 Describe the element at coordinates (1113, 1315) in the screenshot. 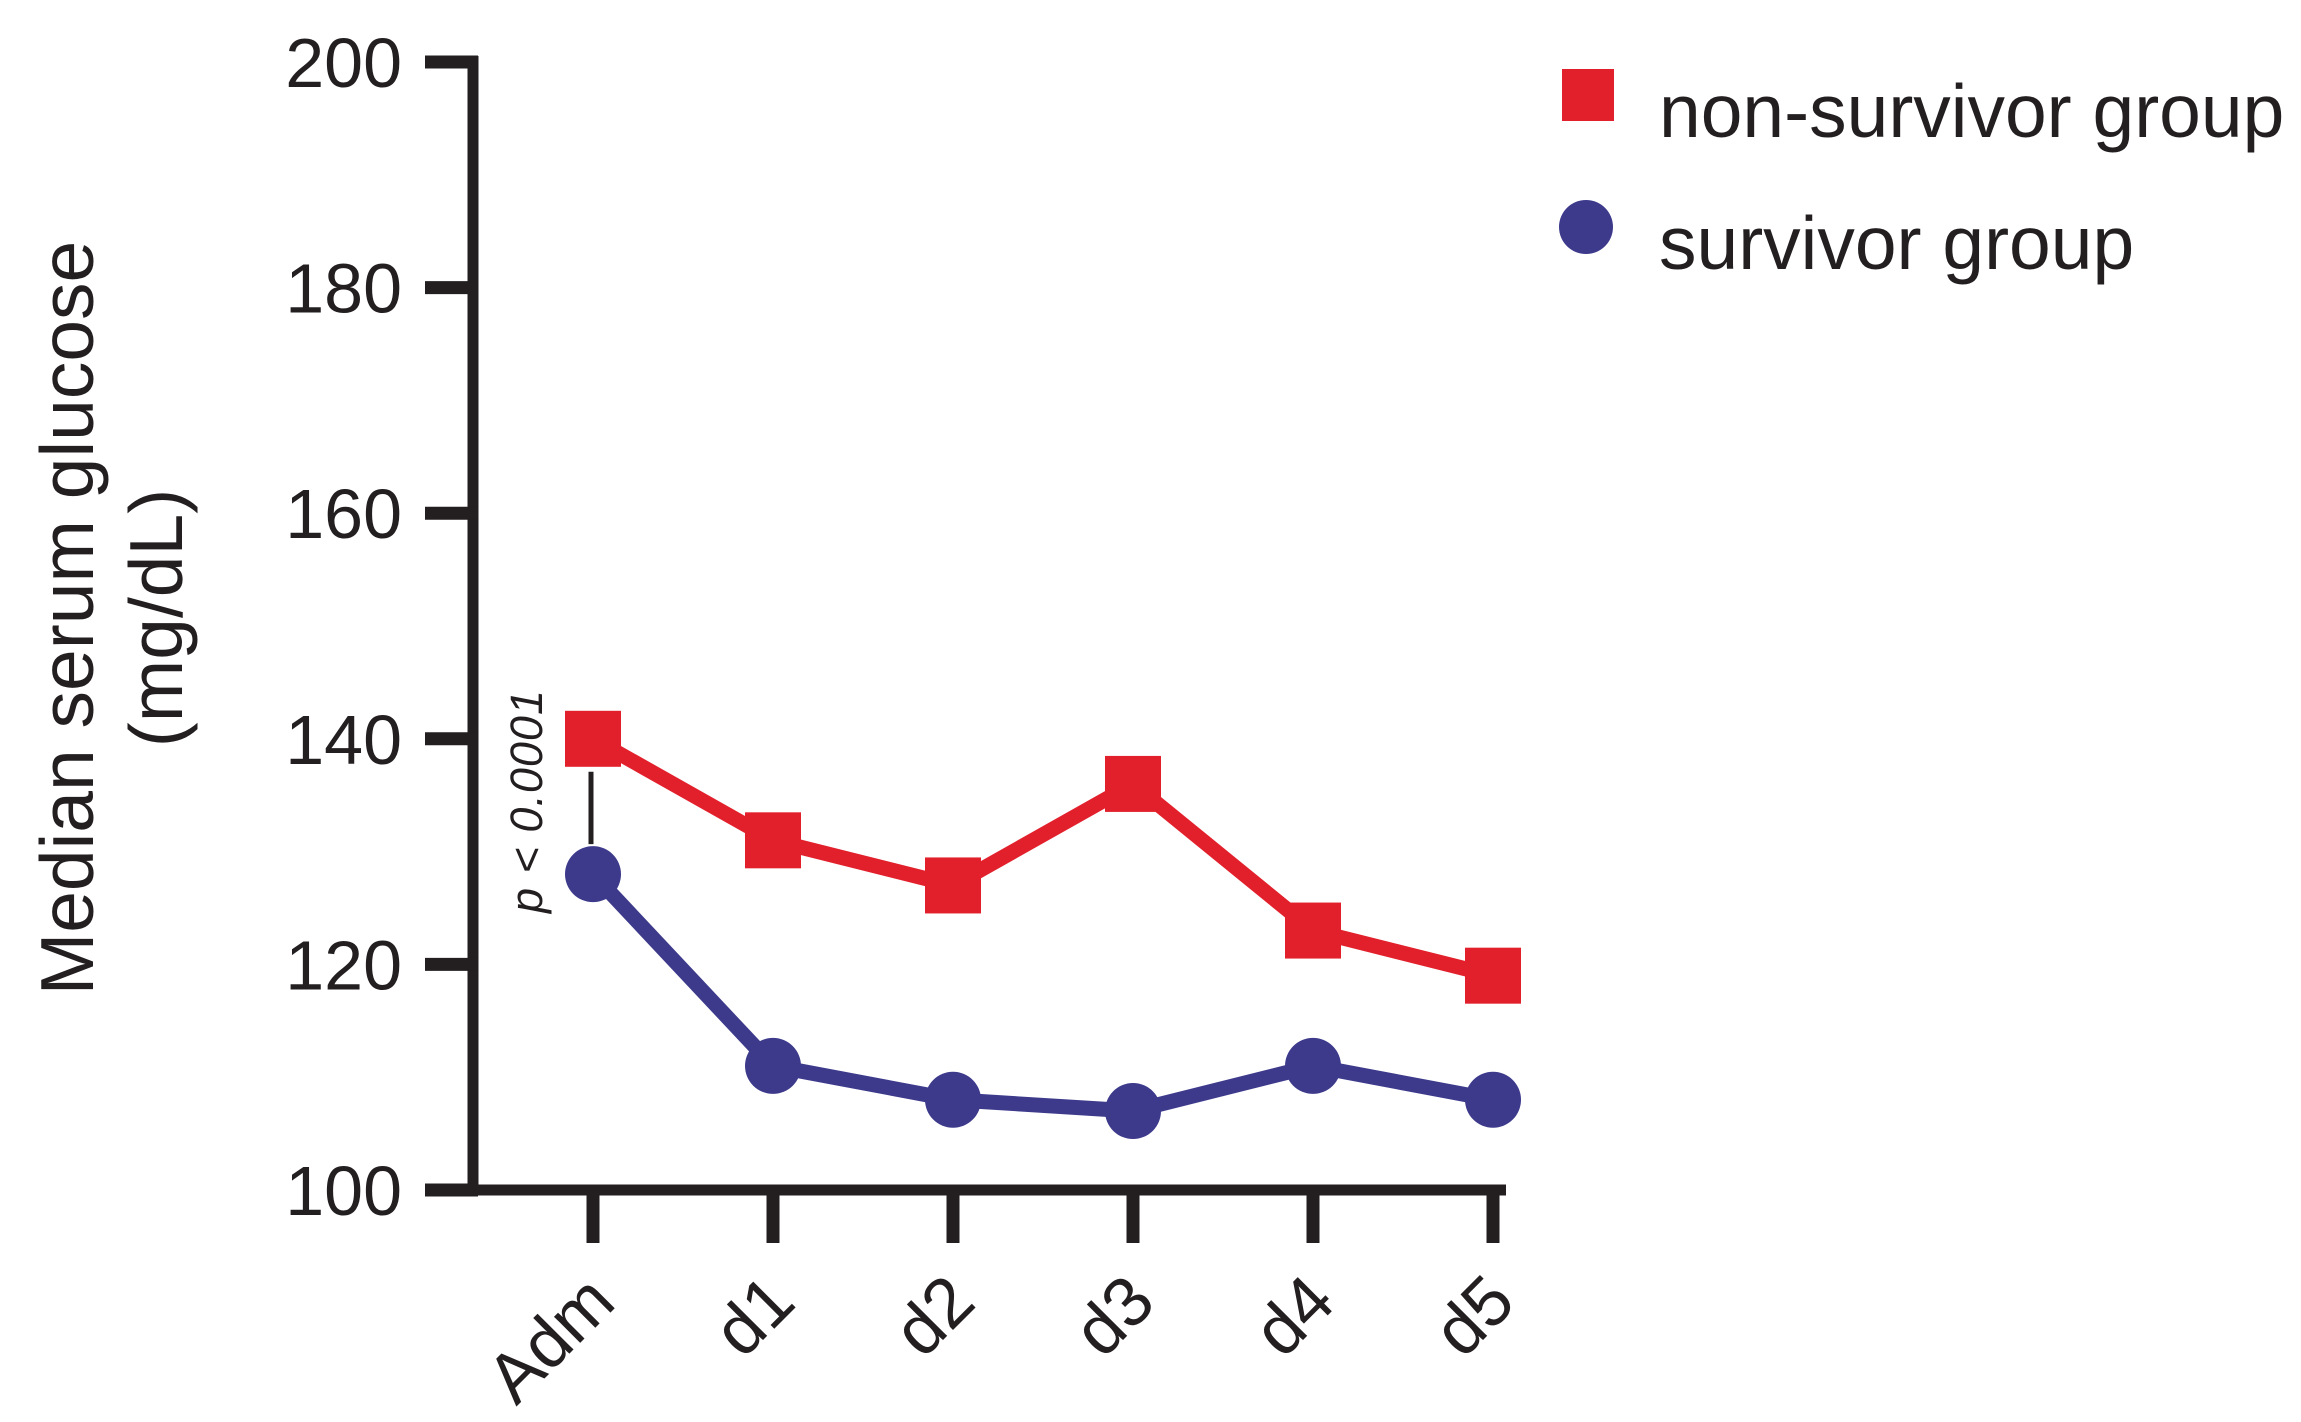

I see `x-tick-label: d3` at that location.